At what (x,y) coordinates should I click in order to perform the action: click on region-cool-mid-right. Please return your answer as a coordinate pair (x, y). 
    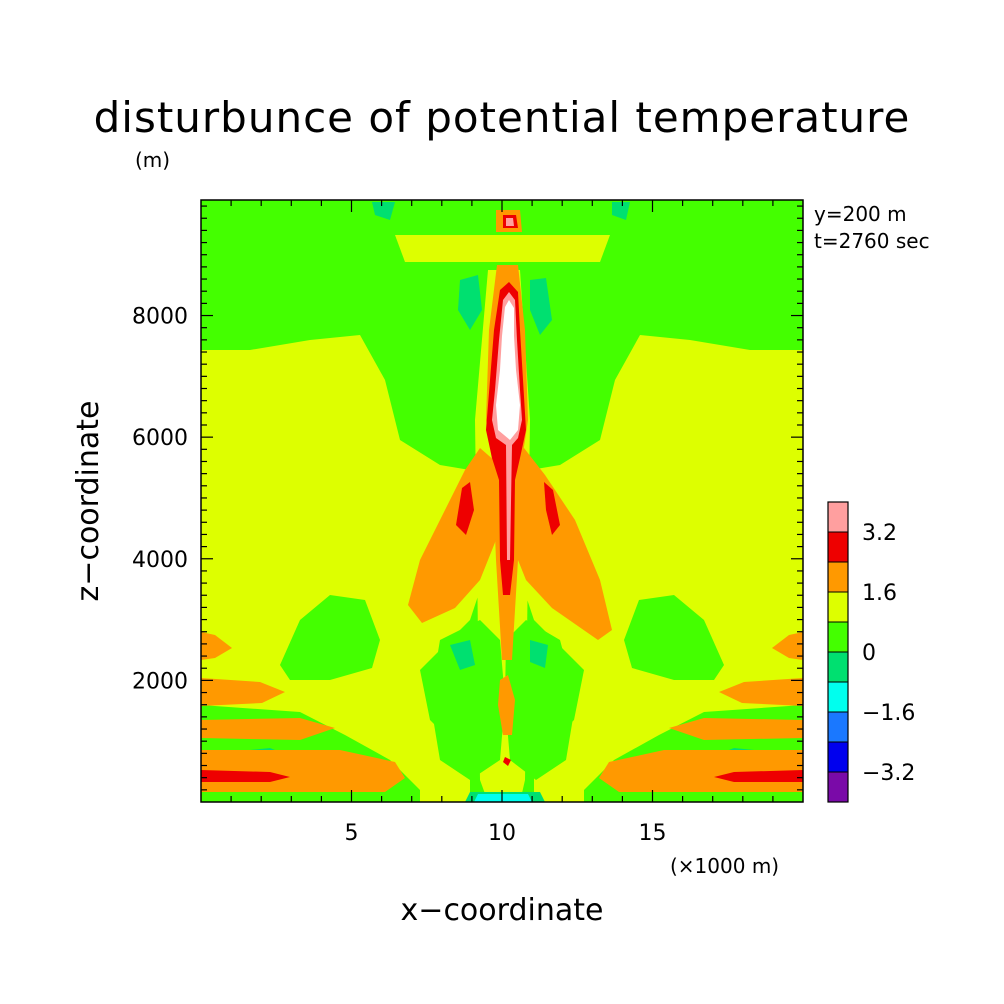
    Looking at the image, I should click on (674, 637).